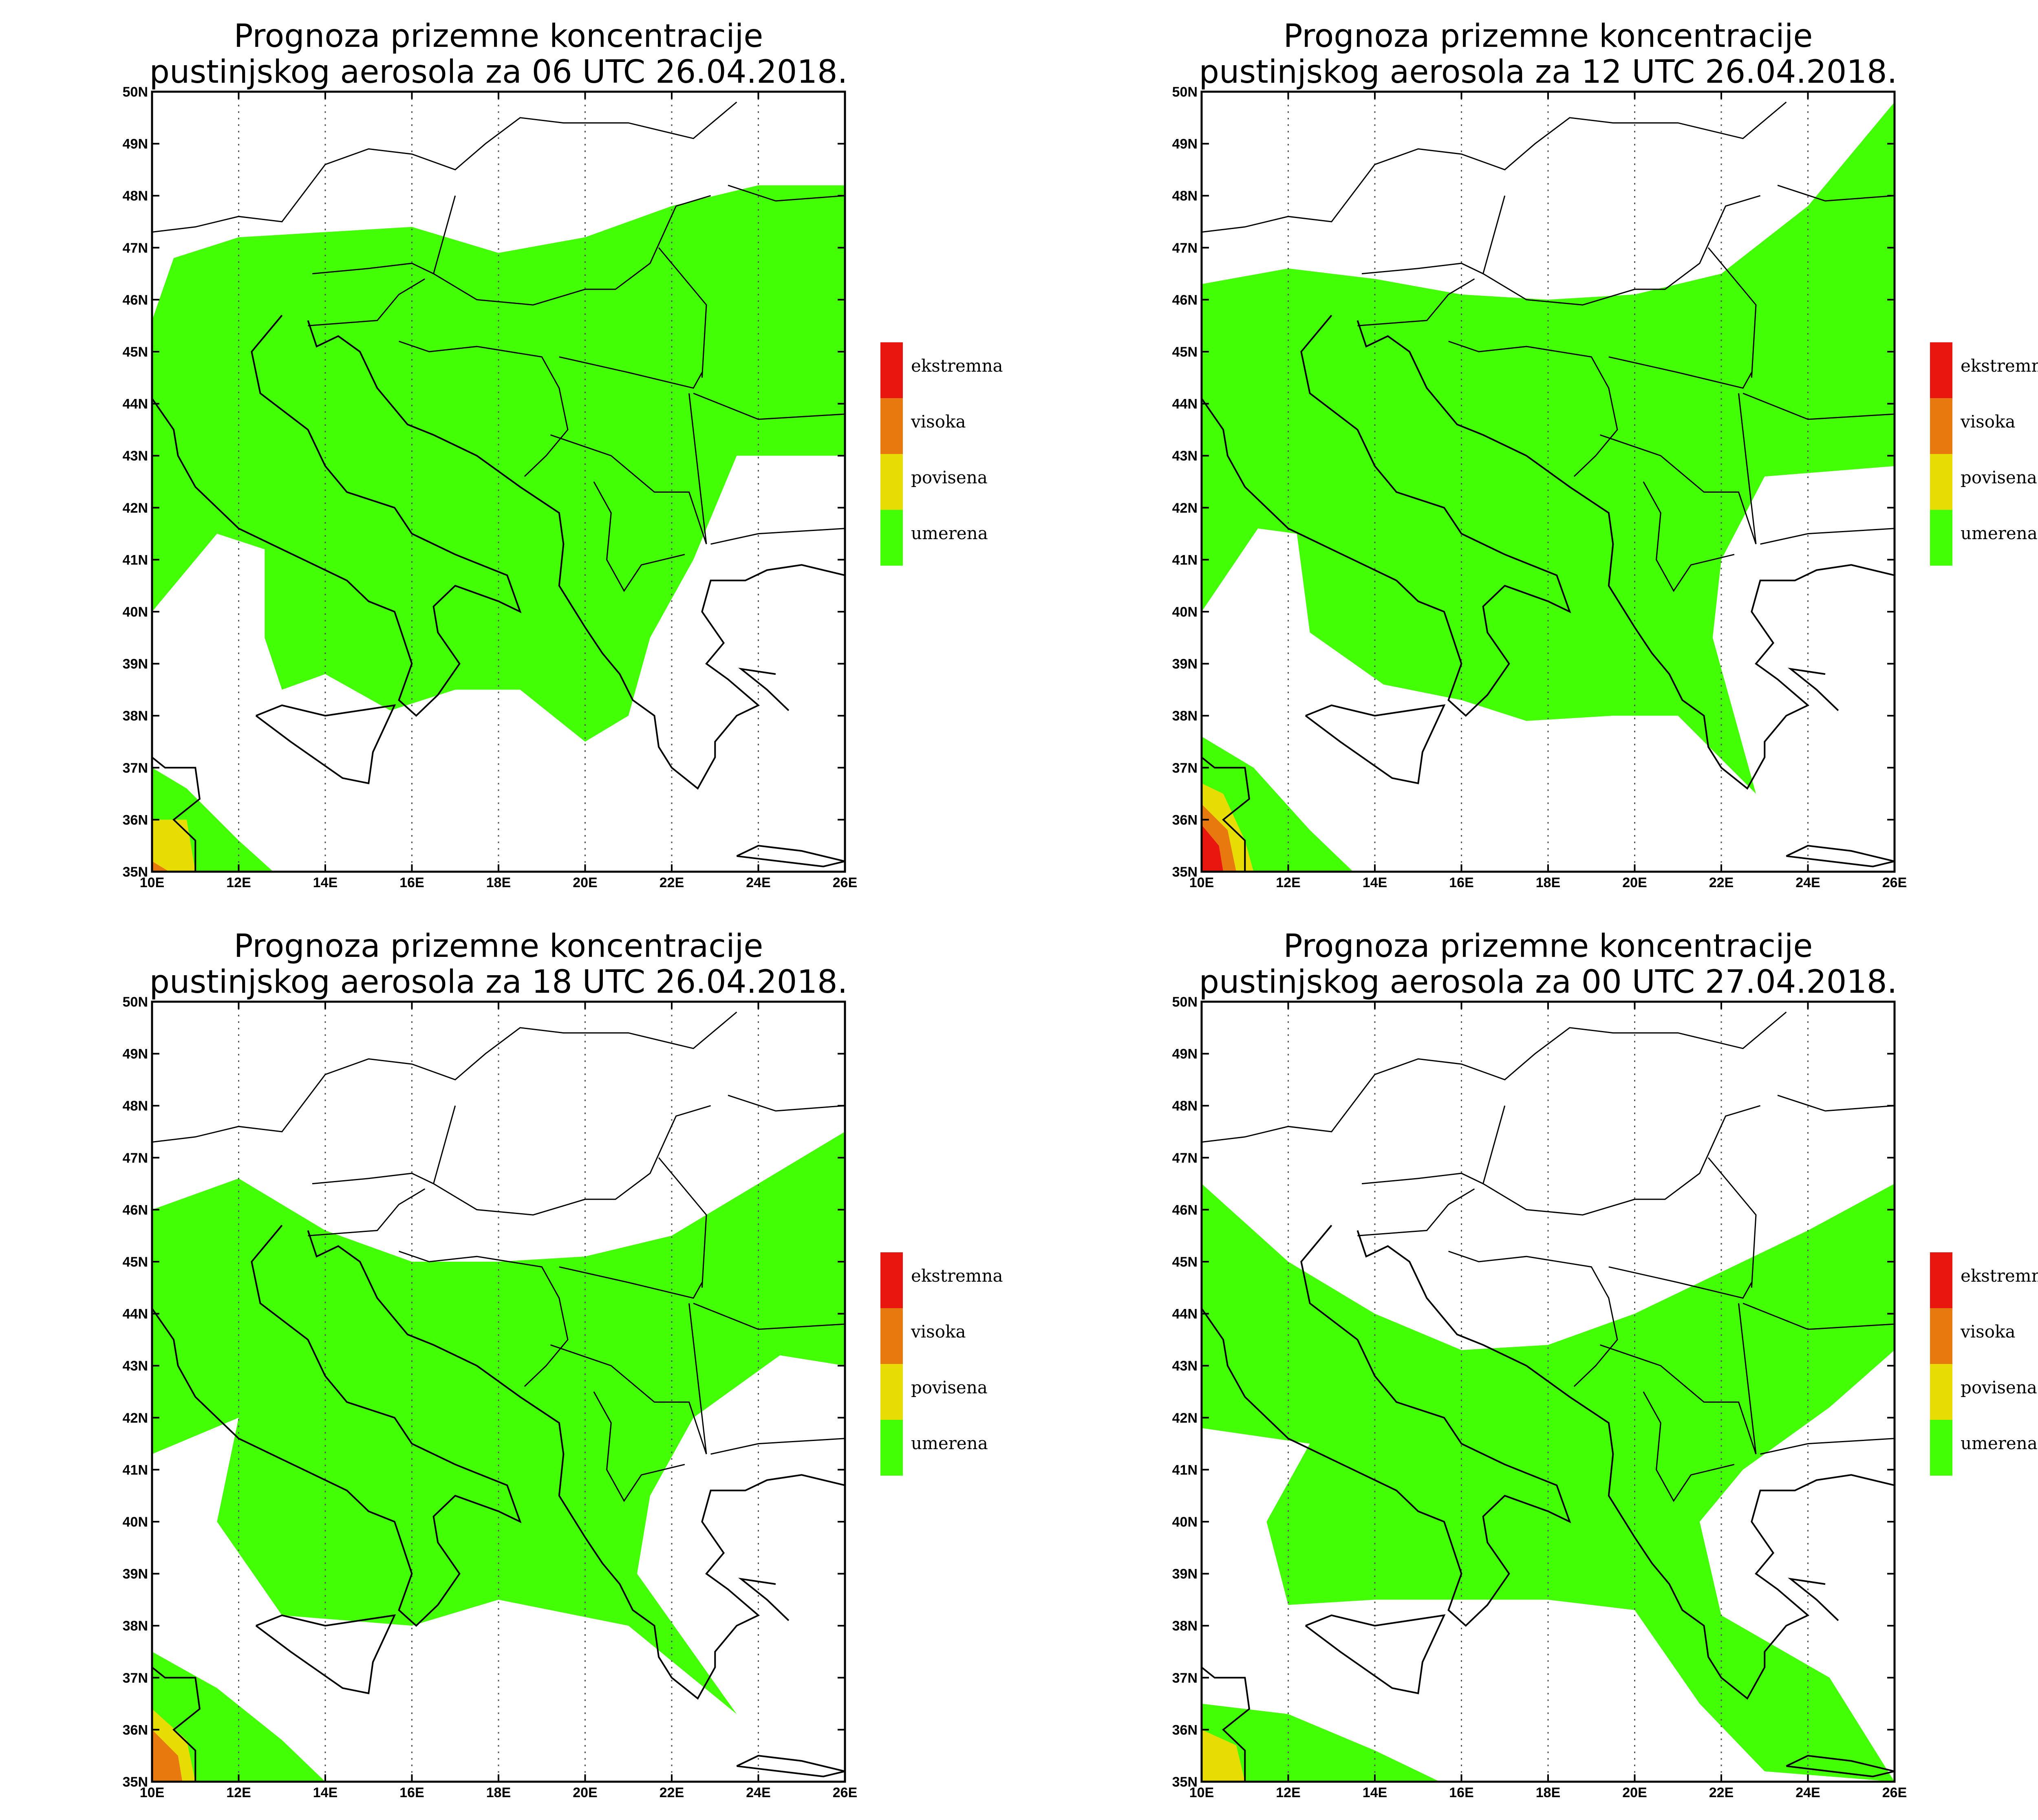 This screenshot has width=2038, height=1820. I want to click on lon-tick-label: 20E, so click(586, 1793).